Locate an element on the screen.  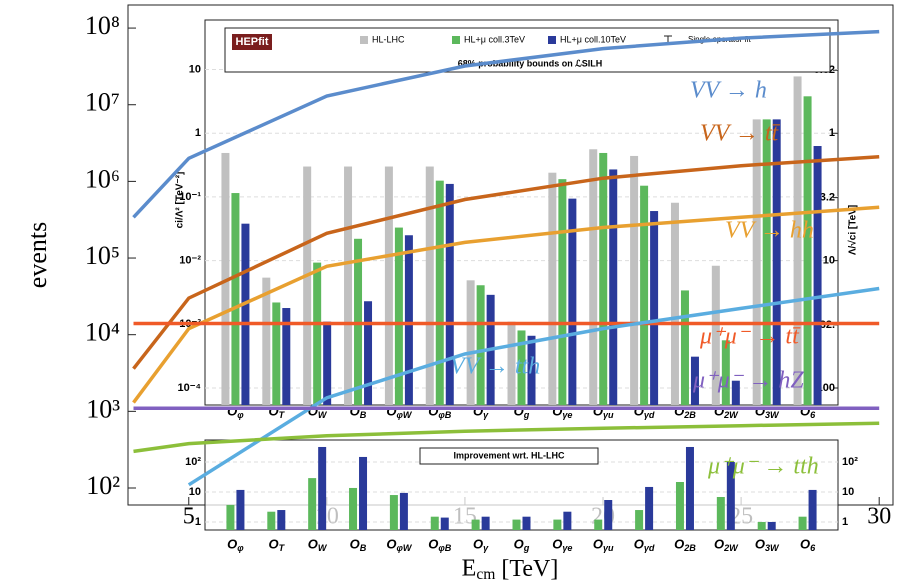
curve-label: VV → tth is located at coordinates (495, 367).